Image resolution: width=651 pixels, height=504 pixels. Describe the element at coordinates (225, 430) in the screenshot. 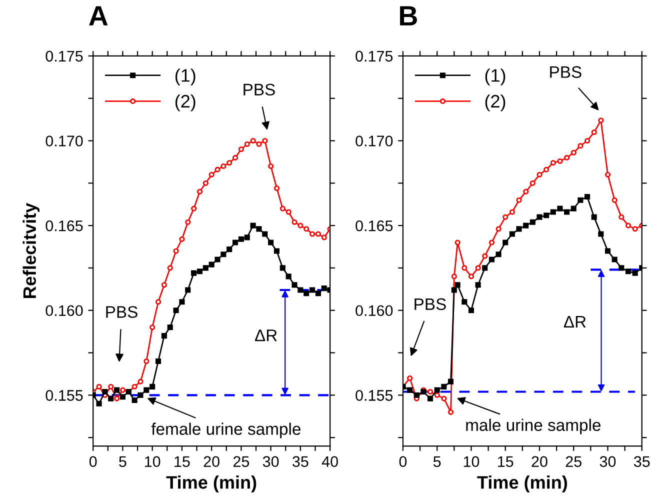

I see `annotation: female urine sample` at that location.